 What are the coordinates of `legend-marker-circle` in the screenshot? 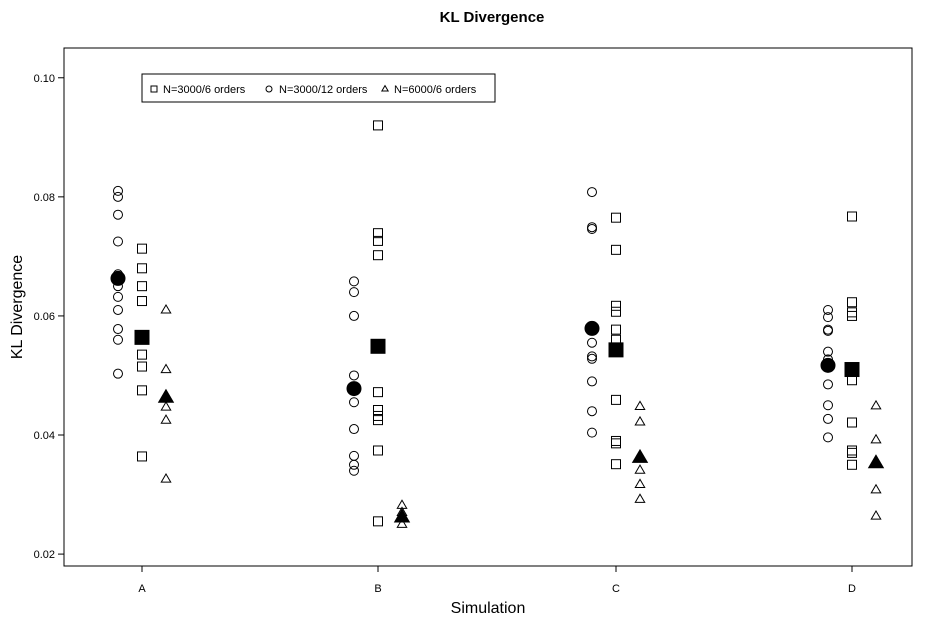 It's located at (269, 89).